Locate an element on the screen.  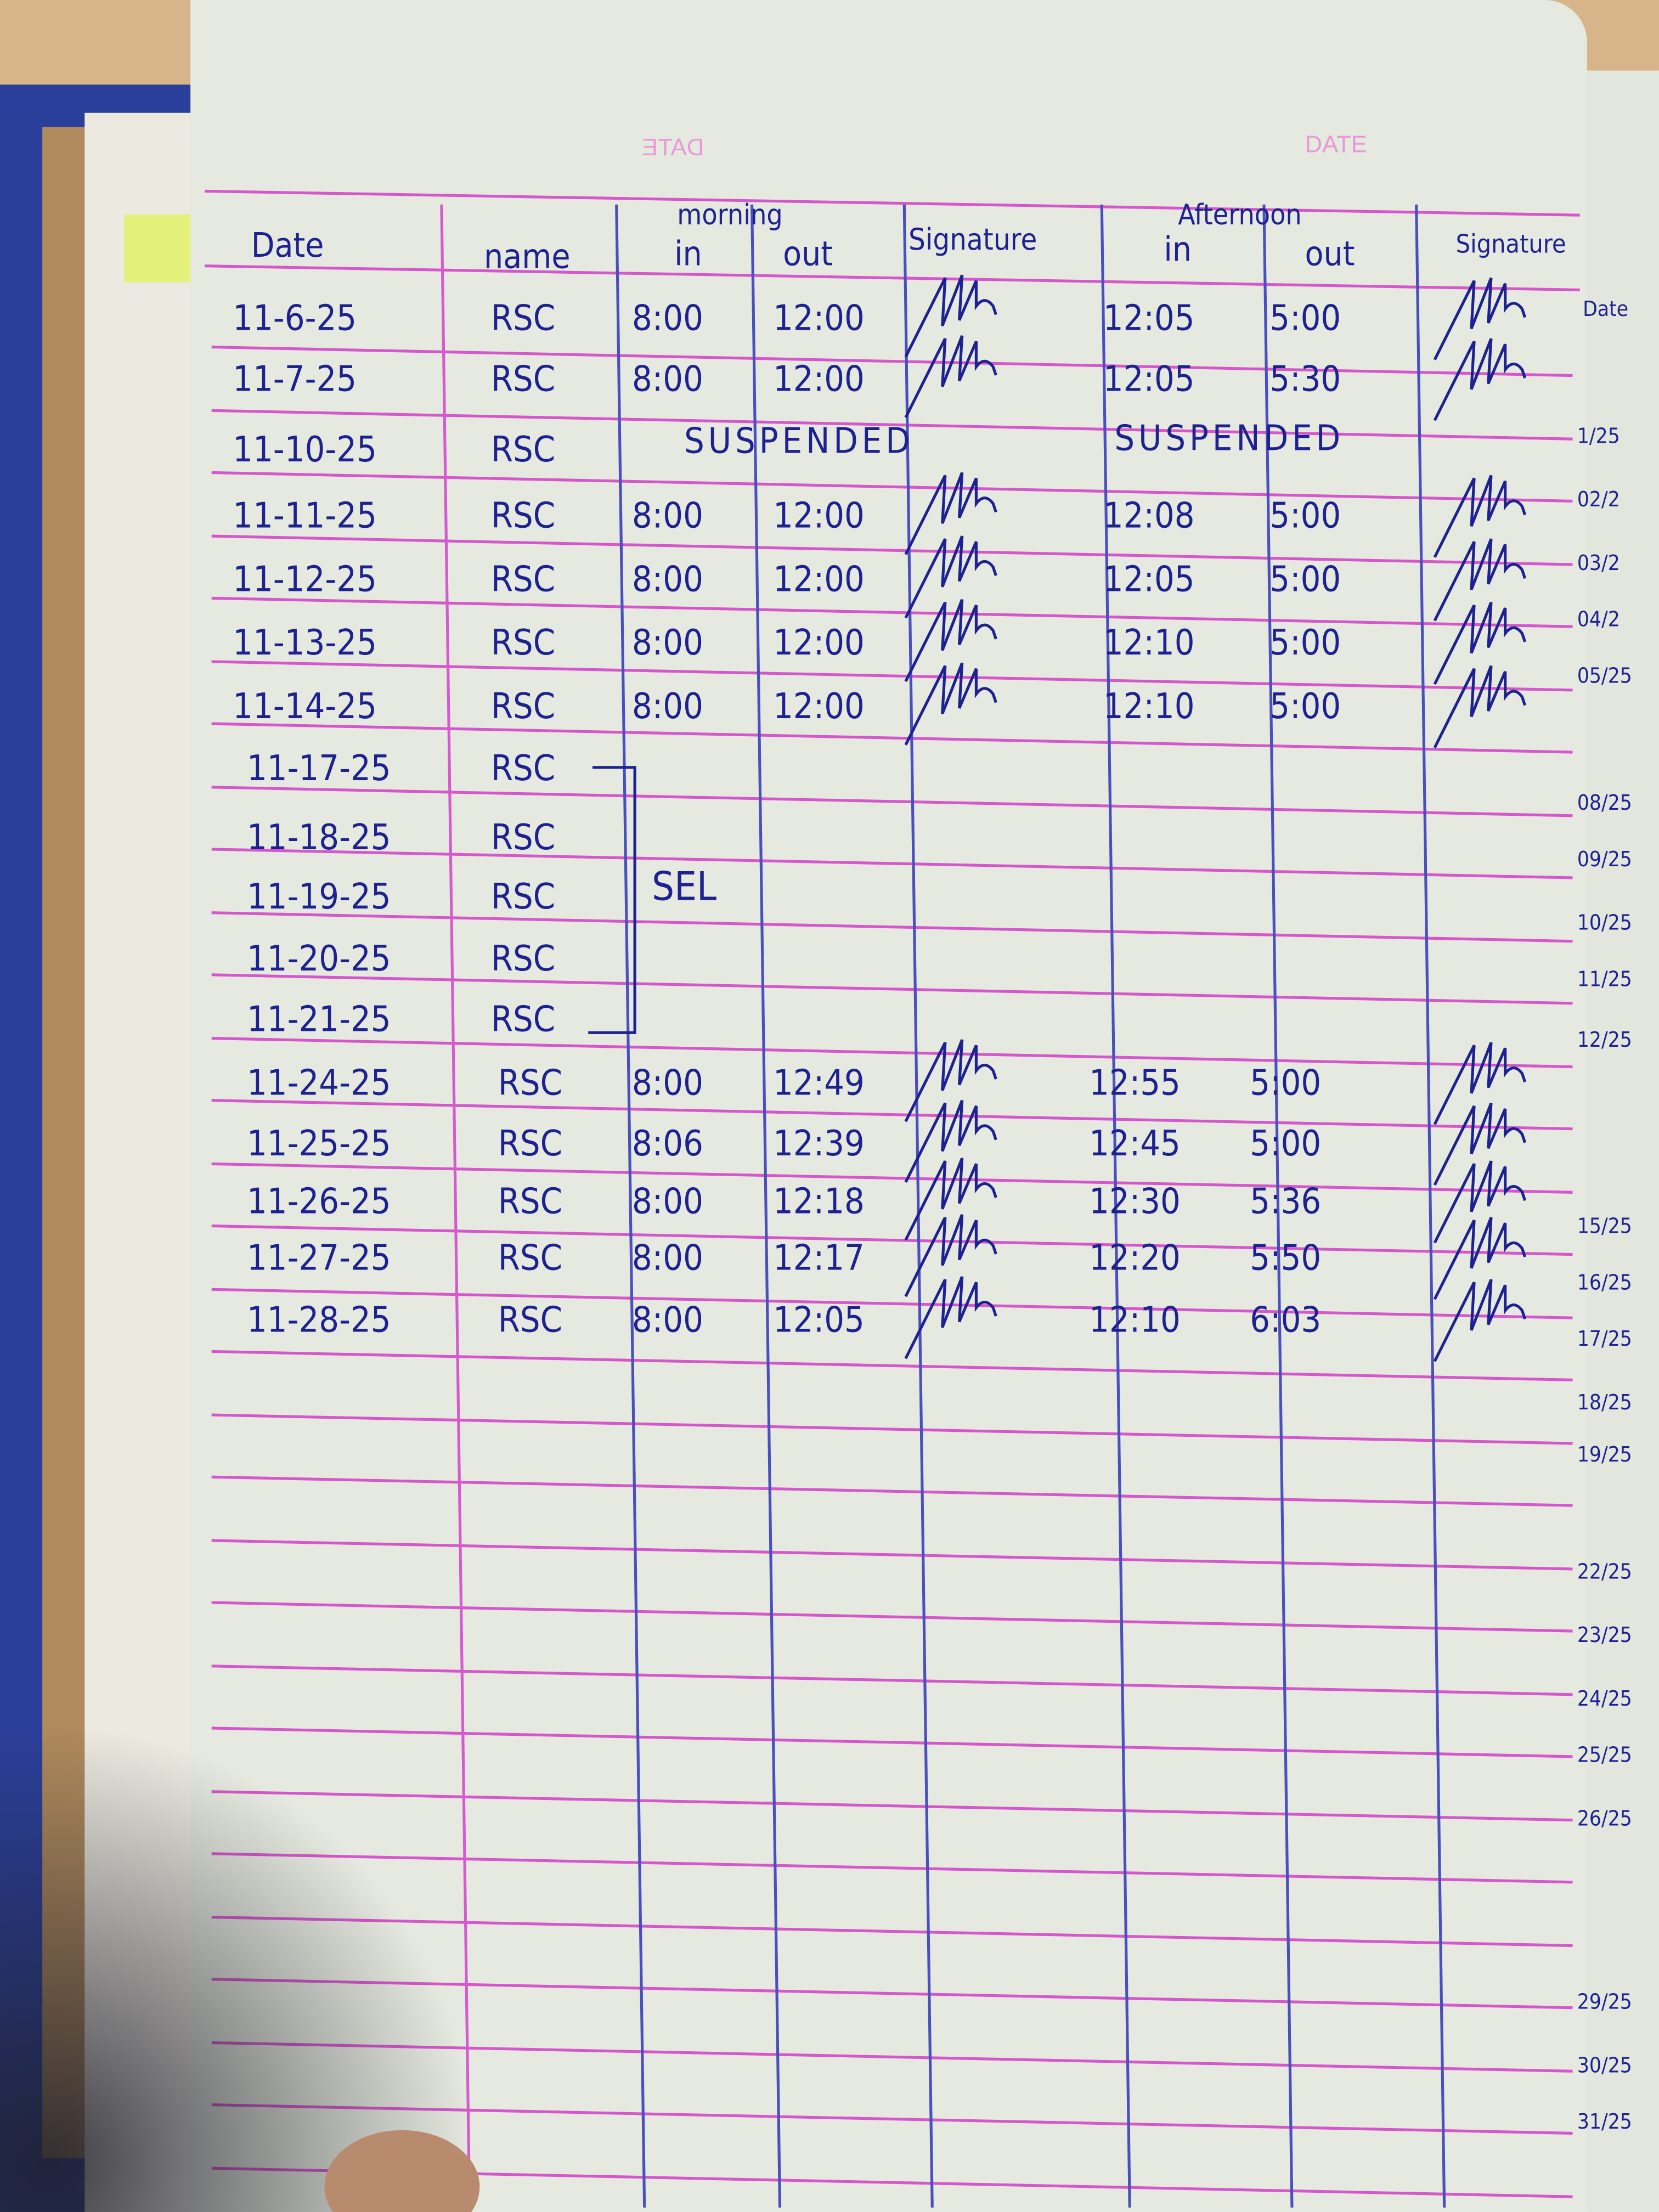
row-morning-in: 8:06 is located at coordinates (667, 1143).